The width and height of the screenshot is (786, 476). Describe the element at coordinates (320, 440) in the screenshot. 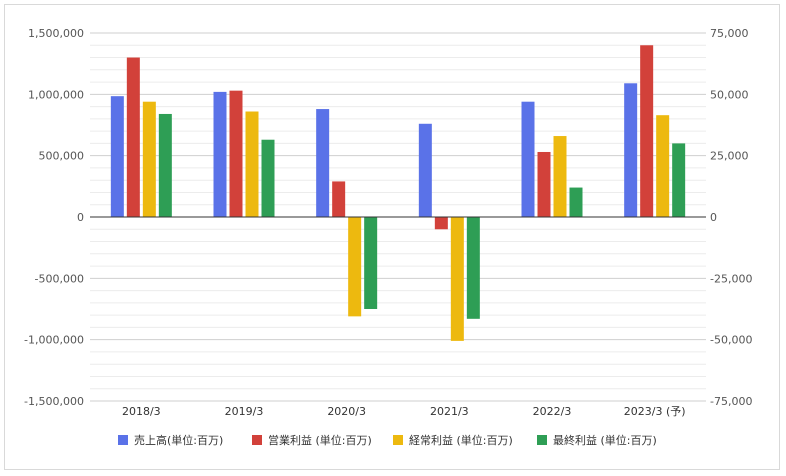

I see `legend-label: 営業利益 (単位:百万)` at that location.